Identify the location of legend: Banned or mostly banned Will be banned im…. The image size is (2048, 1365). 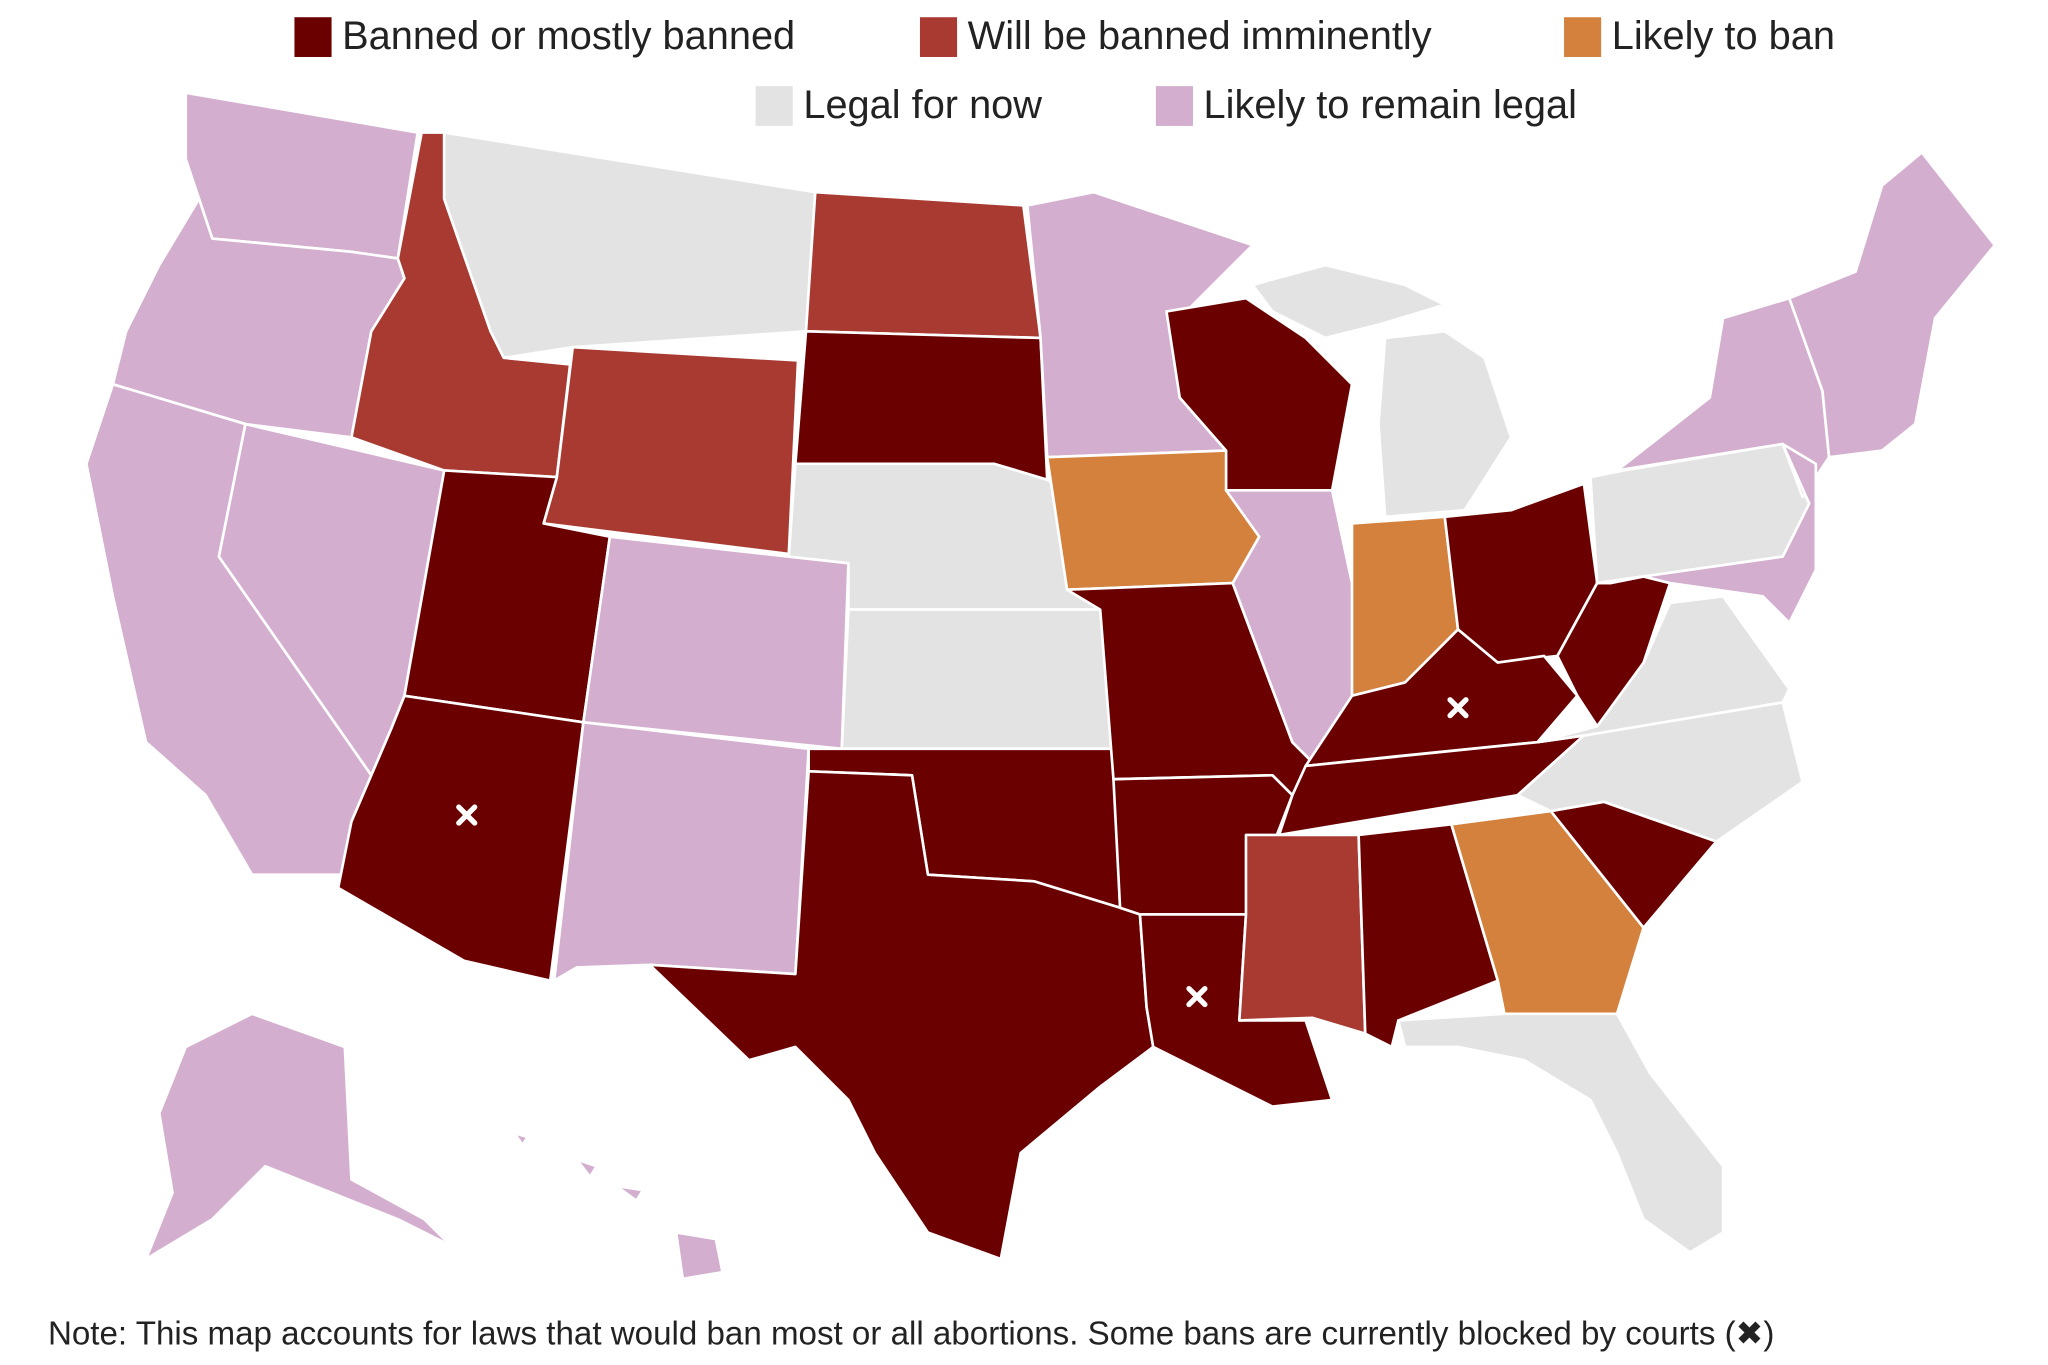
(1064, 70).